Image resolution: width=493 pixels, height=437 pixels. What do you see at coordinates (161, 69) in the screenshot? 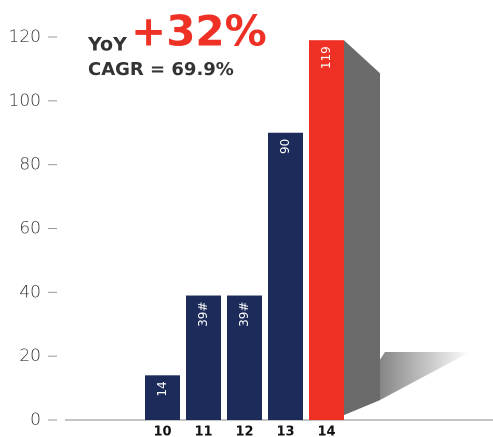
I see `cagr-label: CAGR = 69.9%` at bounding box center [161, 69].